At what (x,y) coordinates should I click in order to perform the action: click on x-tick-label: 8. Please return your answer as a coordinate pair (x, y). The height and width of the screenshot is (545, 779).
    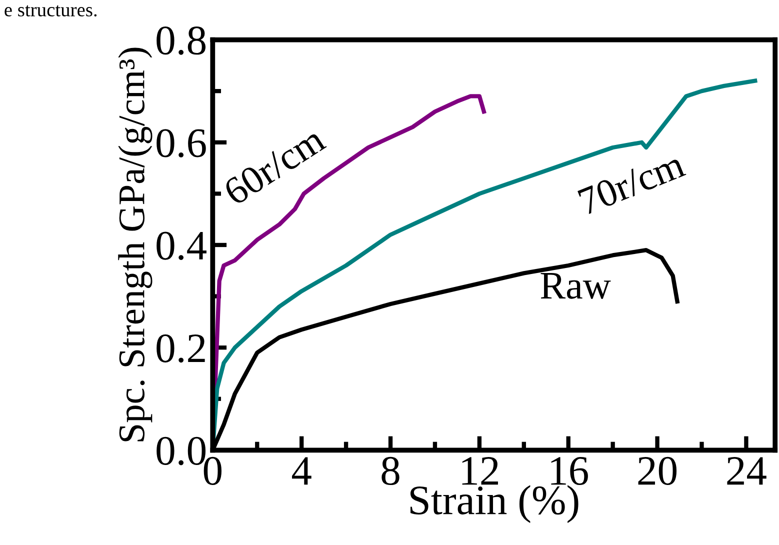
    Looking at the image, I should click on (391, 471).